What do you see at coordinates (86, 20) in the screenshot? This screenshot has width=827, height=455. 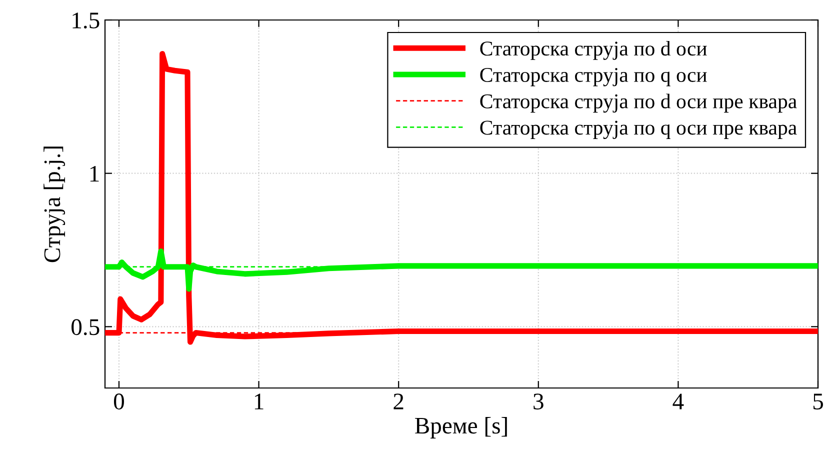 I see `y-tick-label: 1.5` at bounding box center [86, 20].